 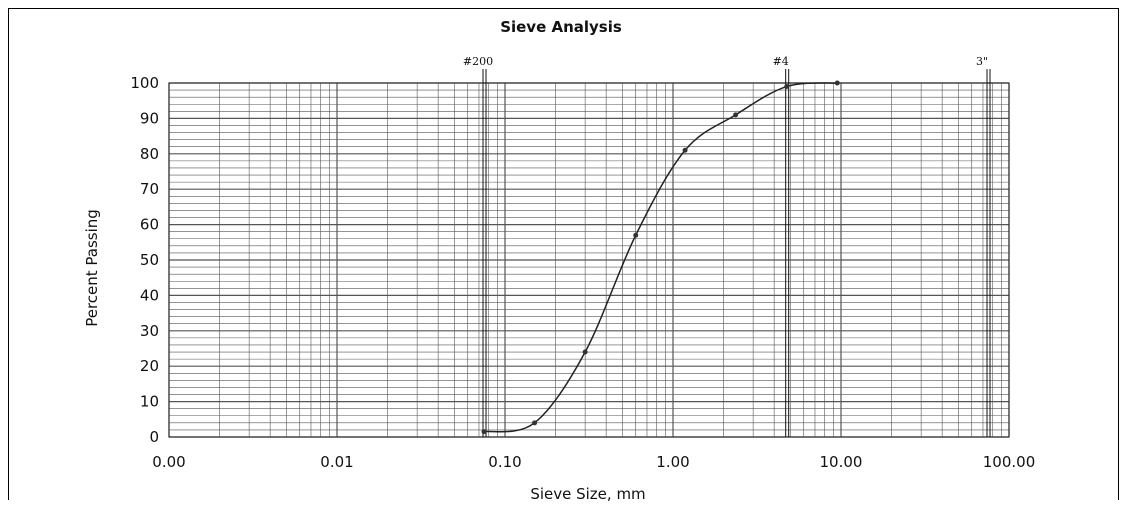 What do you see at coordinates (149, 295) in the screenshot?
I see `y-tick-label: 40` at bounding box center [149, 295].